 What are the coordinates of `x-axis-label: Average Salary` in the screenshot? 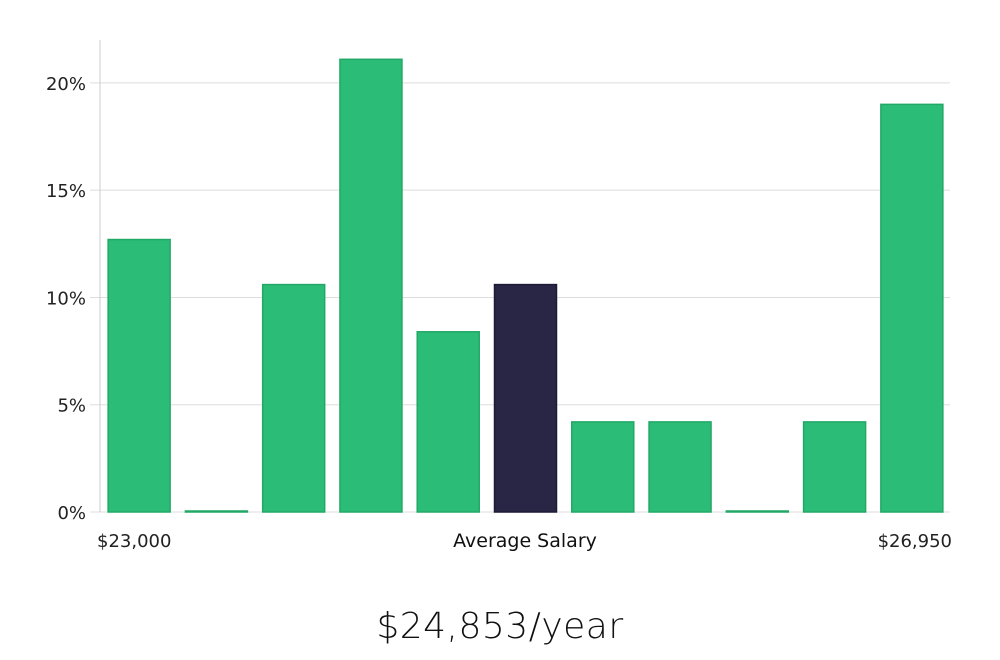 It's located at (525, 541).